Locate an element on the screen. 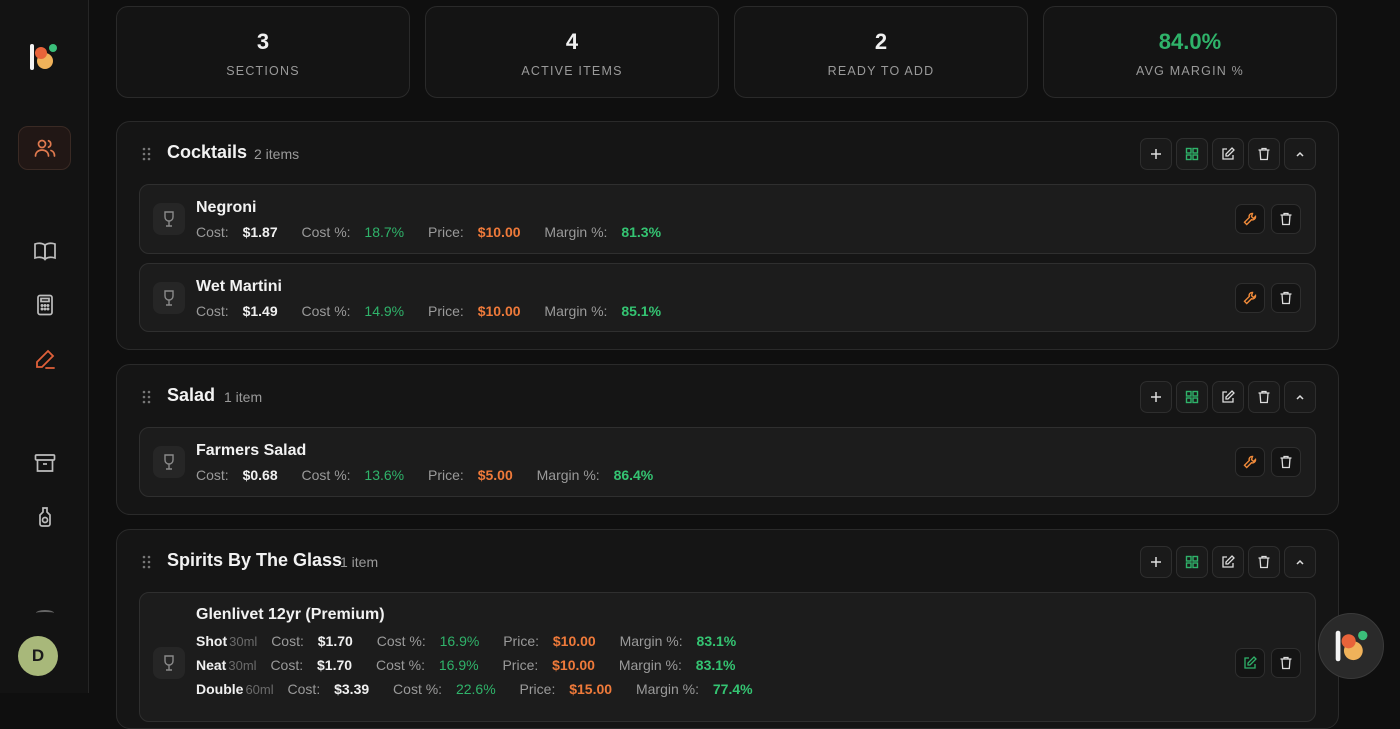  calculator-icon is located at coordinates (44, 305).